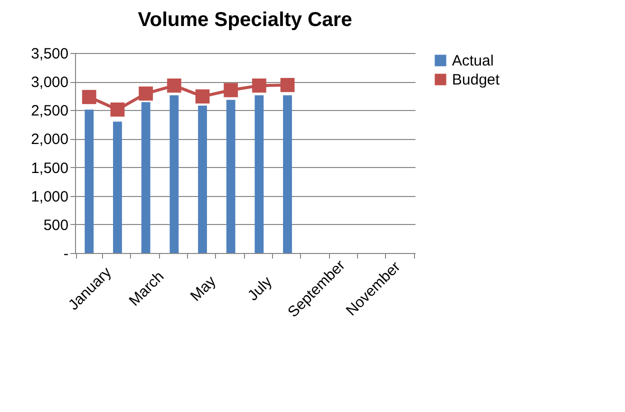 Image resolution: width=625 pixels, height=412 pixels. I want to click on x-tick-label: July, so click(260, 288).